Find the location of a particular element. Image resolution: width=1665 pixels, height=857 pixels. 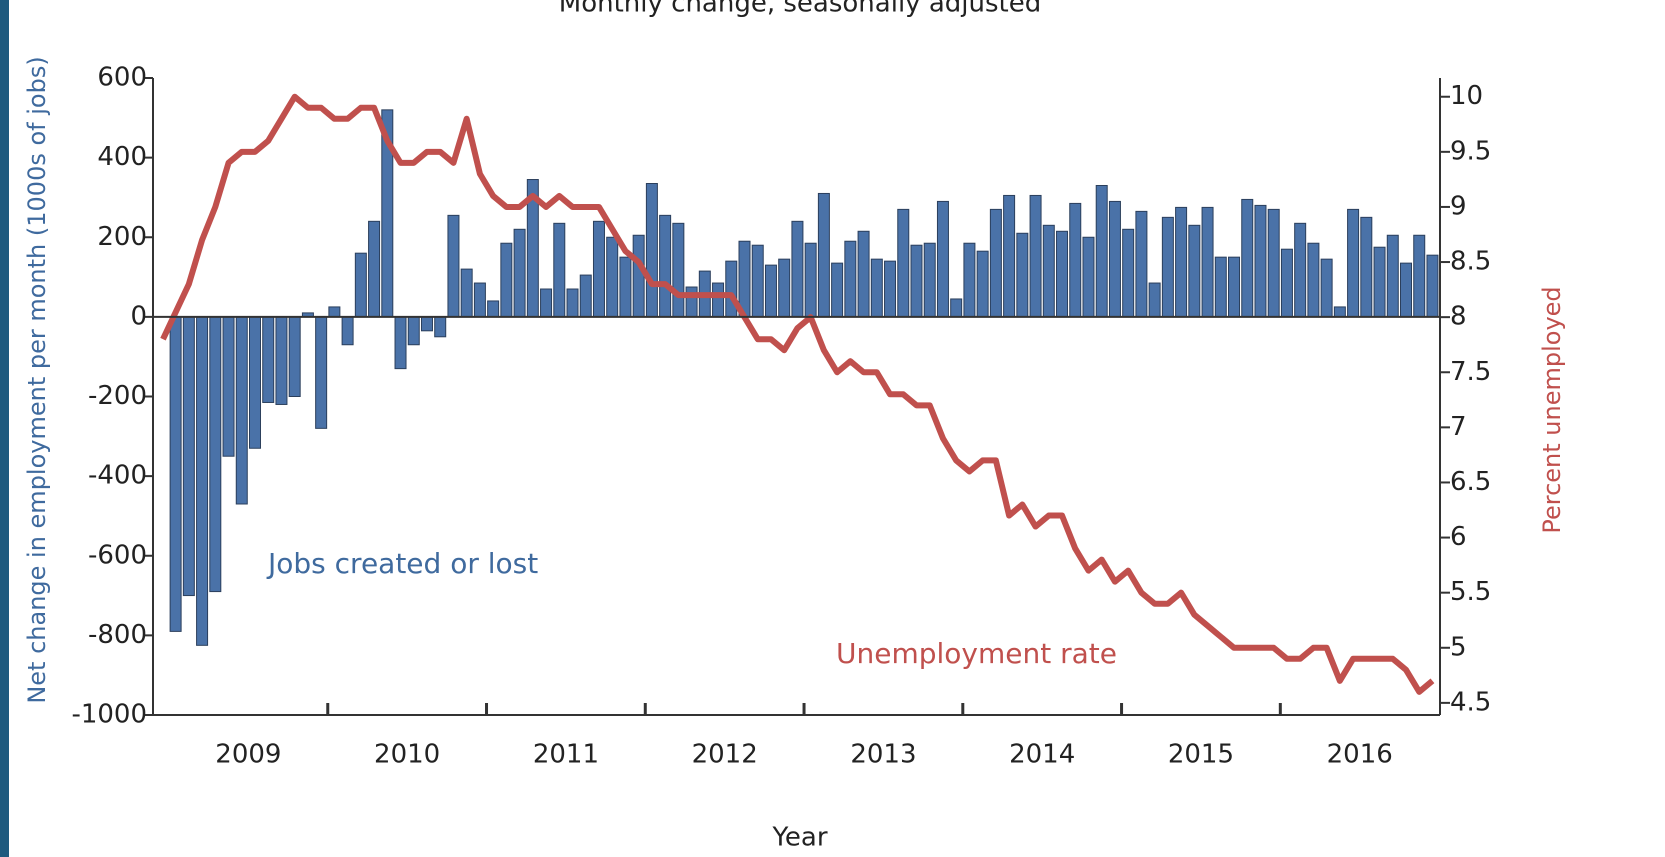

y2-tick-label: 4.5 is located at coordinates (1470, 702).